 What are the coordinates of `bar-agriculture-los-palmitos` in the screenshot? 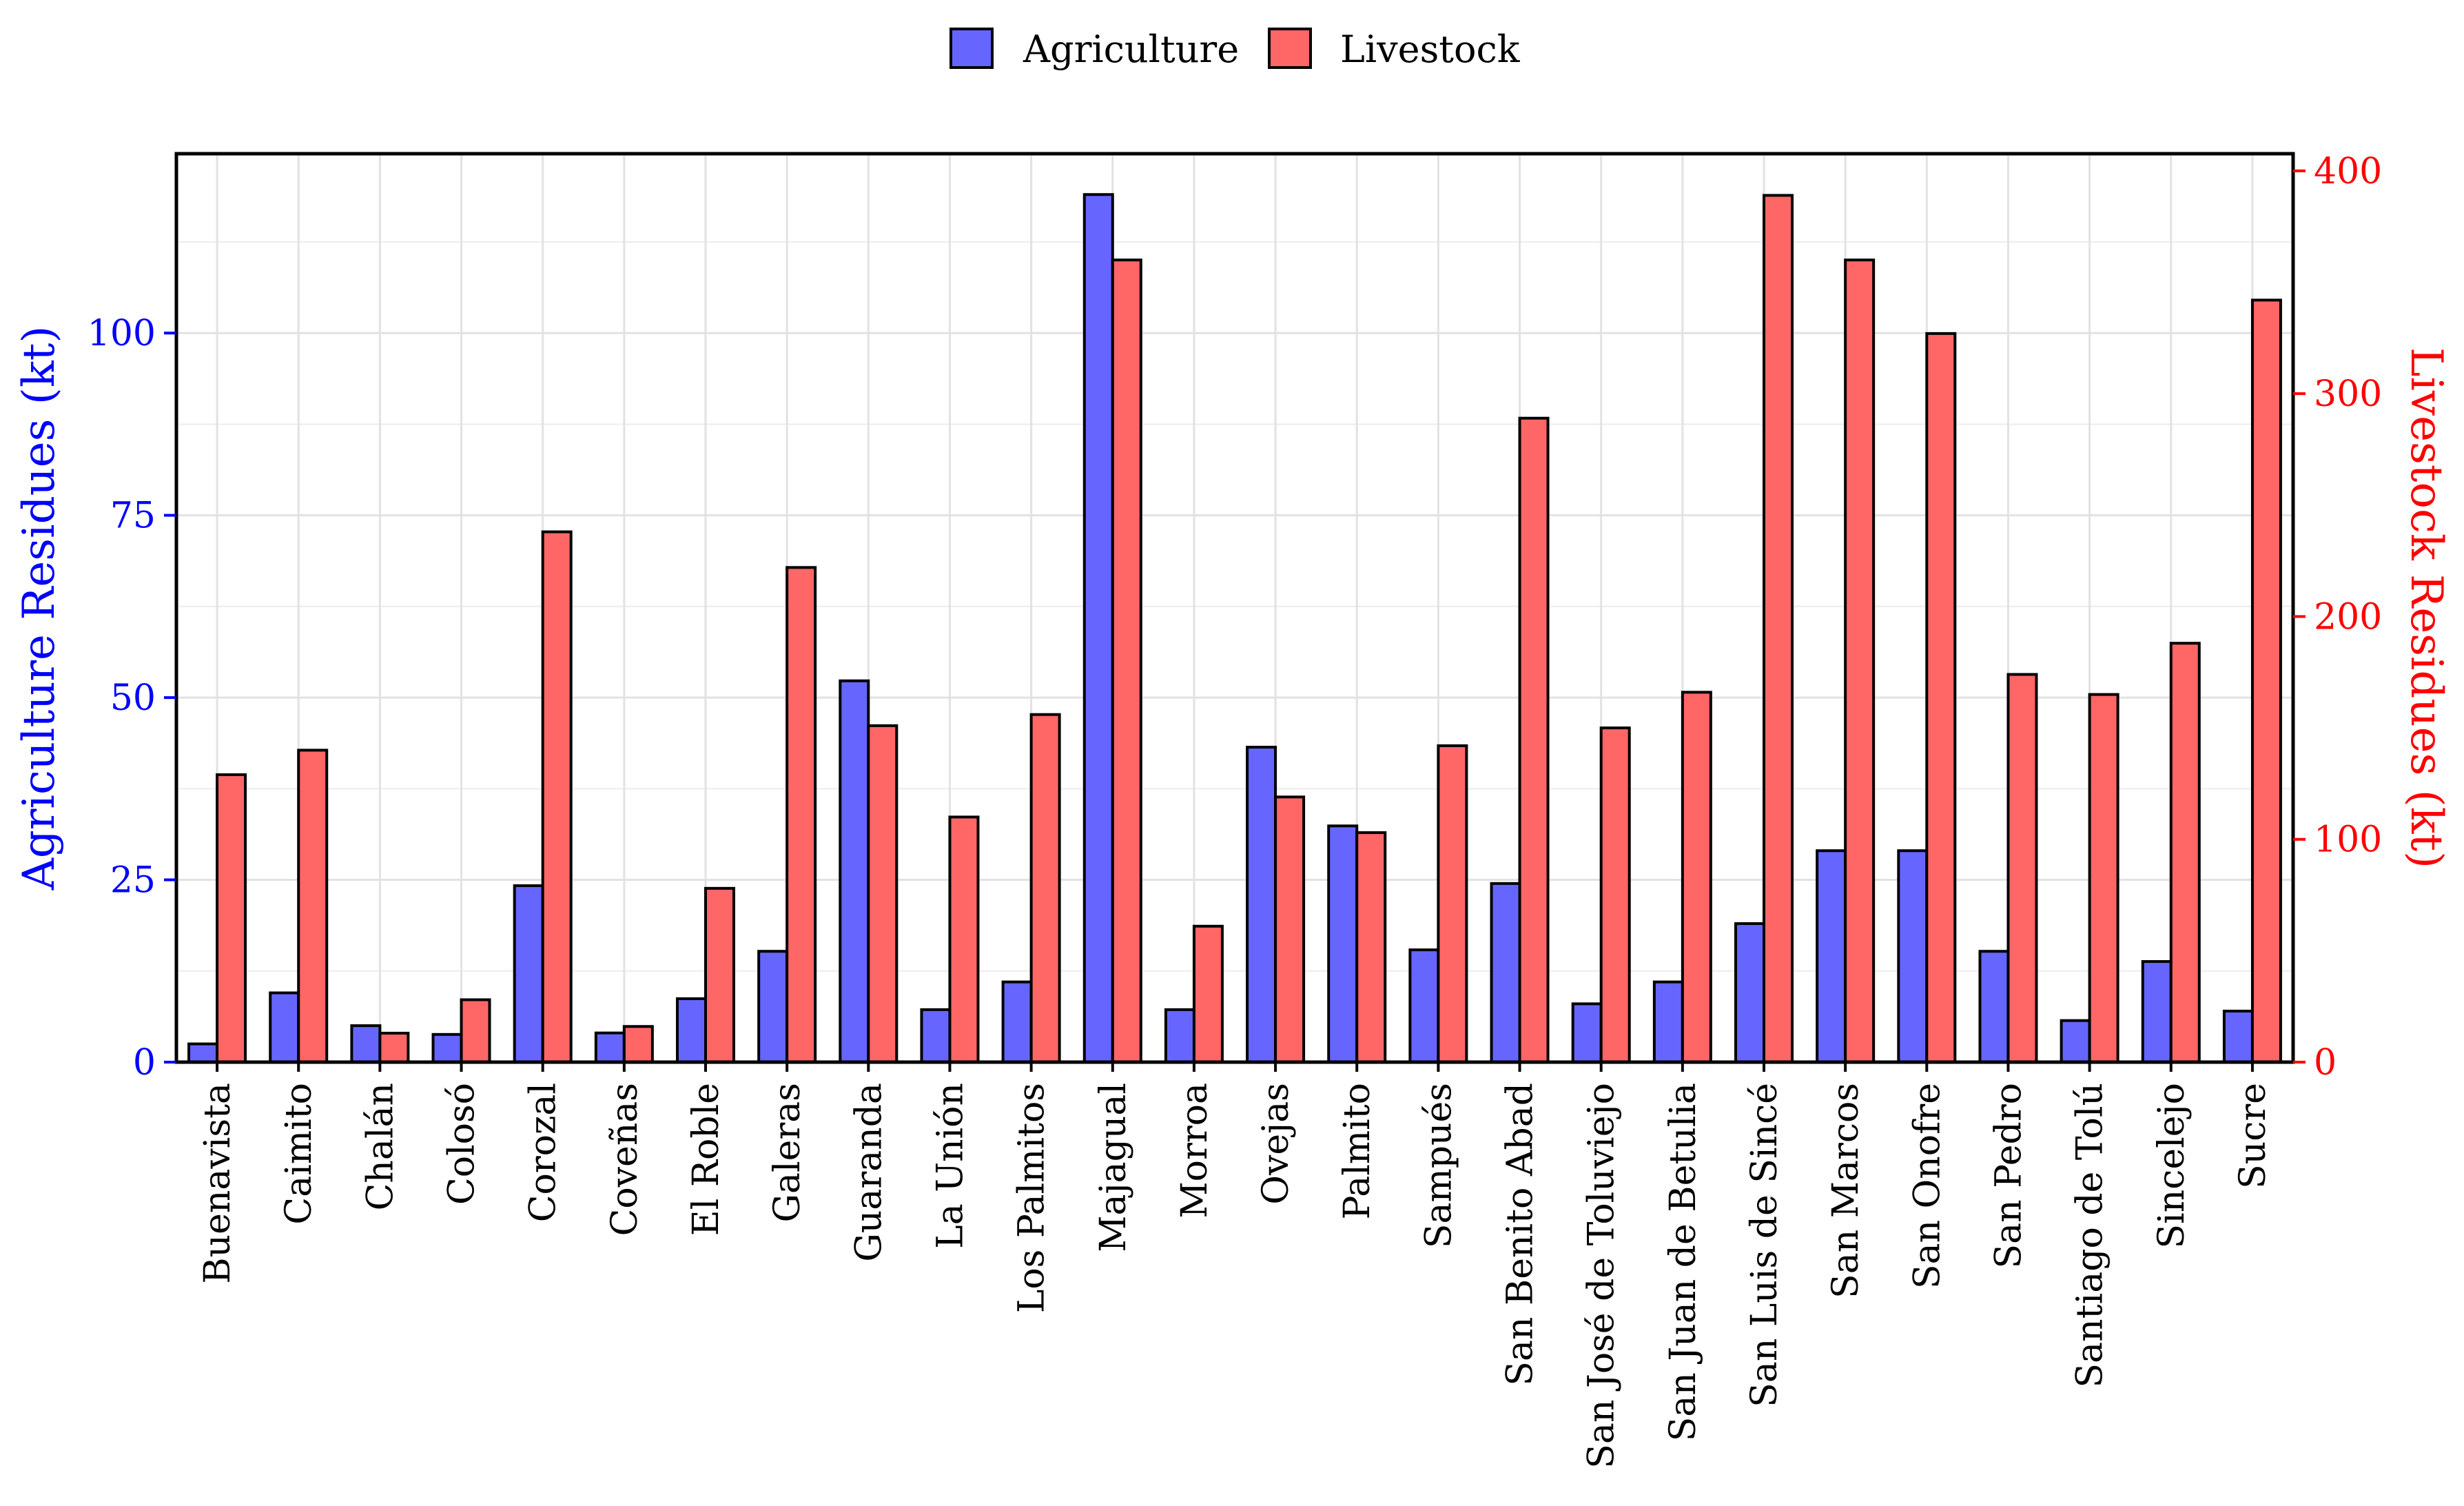 It's located at (1017, 1022).